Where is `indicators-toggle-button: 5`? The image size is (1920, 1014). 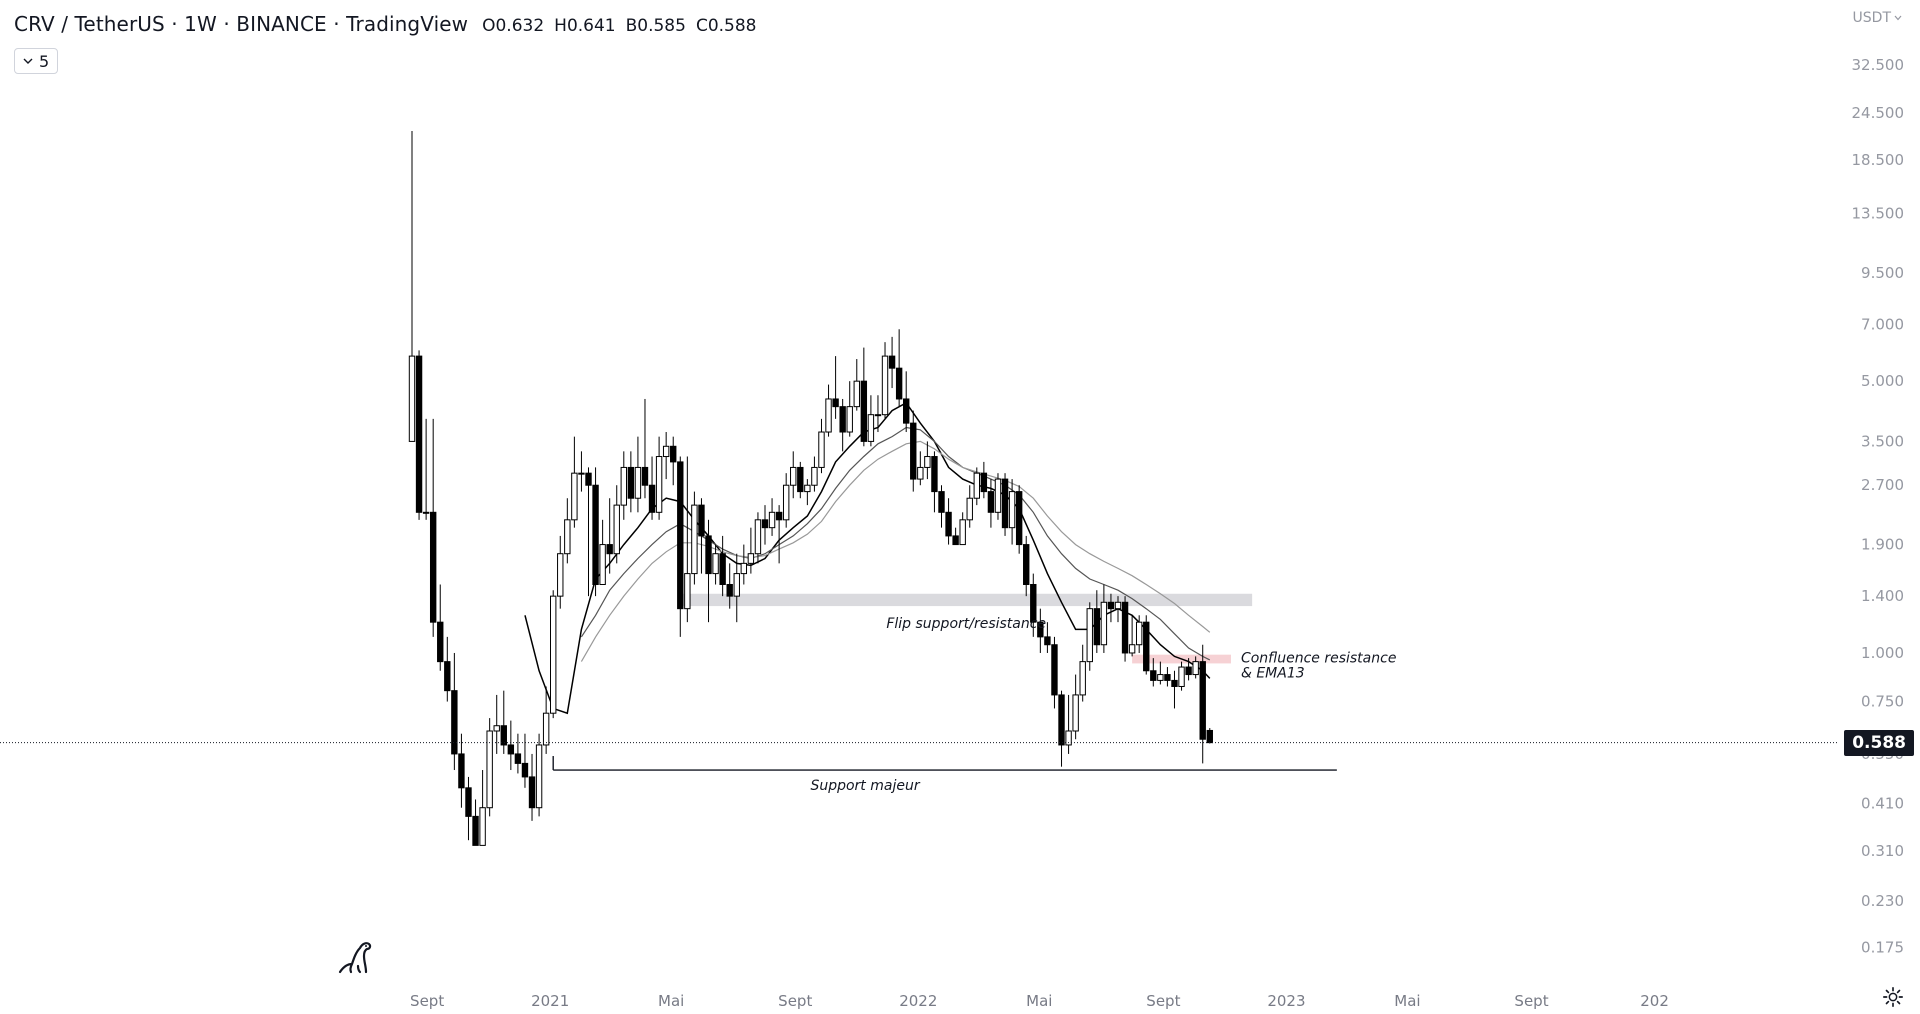
indicators-toggle-button: 5 is located at coordinates (36, 61).